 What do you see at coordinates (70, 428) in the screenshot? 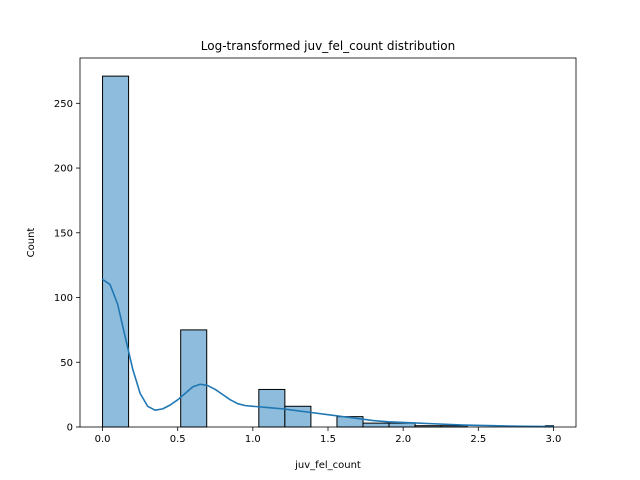
I see `y-tick-label: 0` at bounding box center [70, 428].